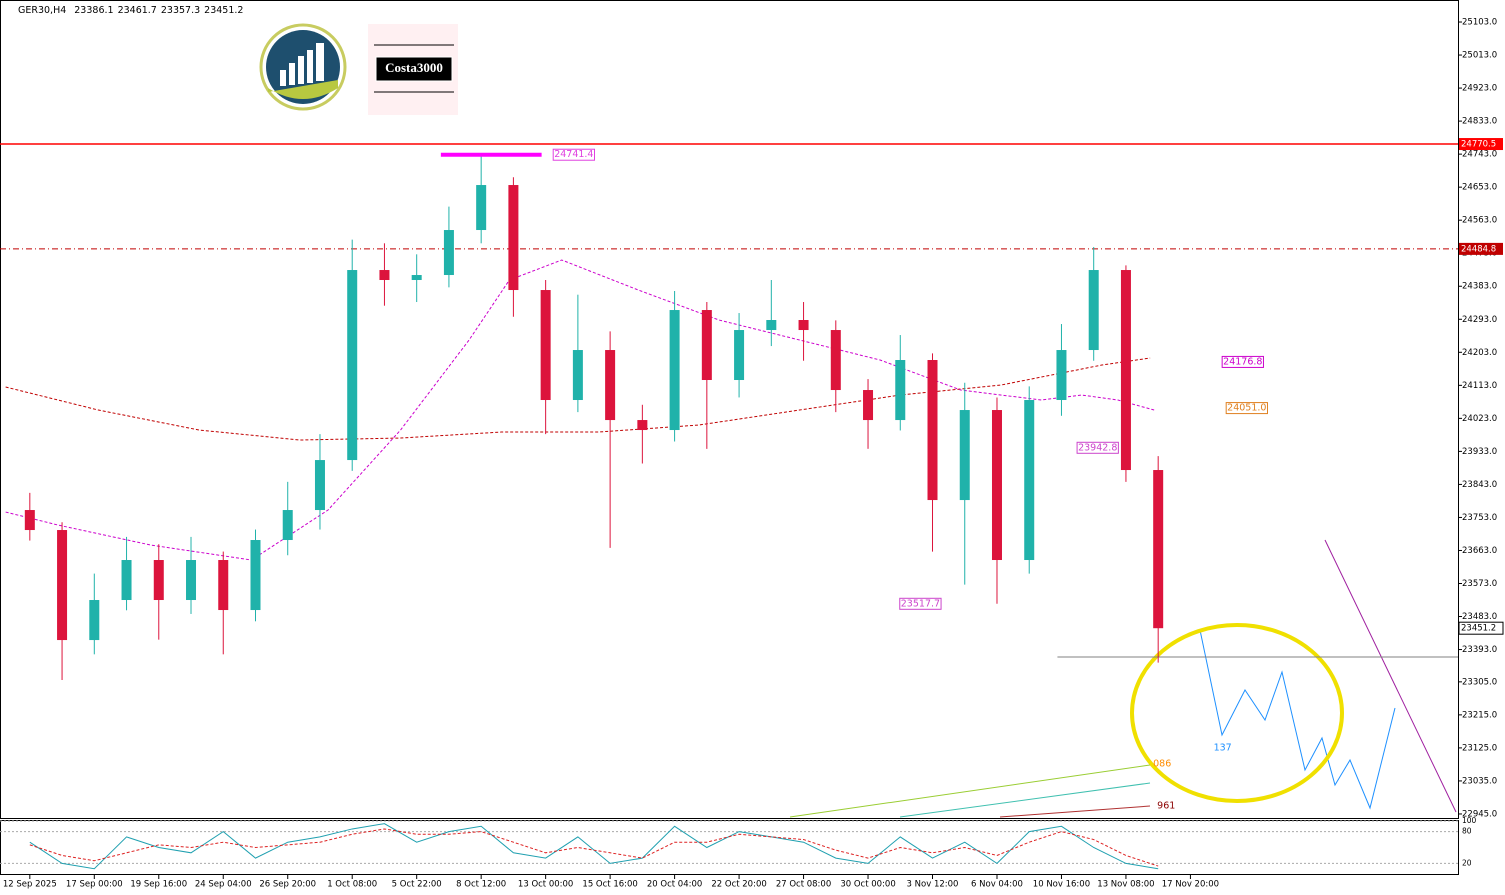 This screenshot has height=895, width=1505. I want to click on moving-average, so click(578, 399).